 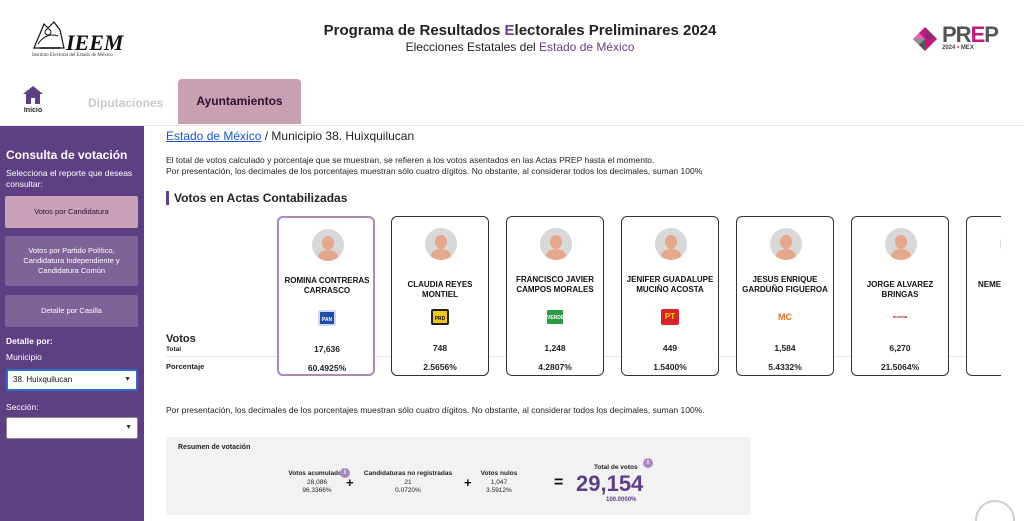 I want to click on home-label: Inicio, so click(x=33, y=110).